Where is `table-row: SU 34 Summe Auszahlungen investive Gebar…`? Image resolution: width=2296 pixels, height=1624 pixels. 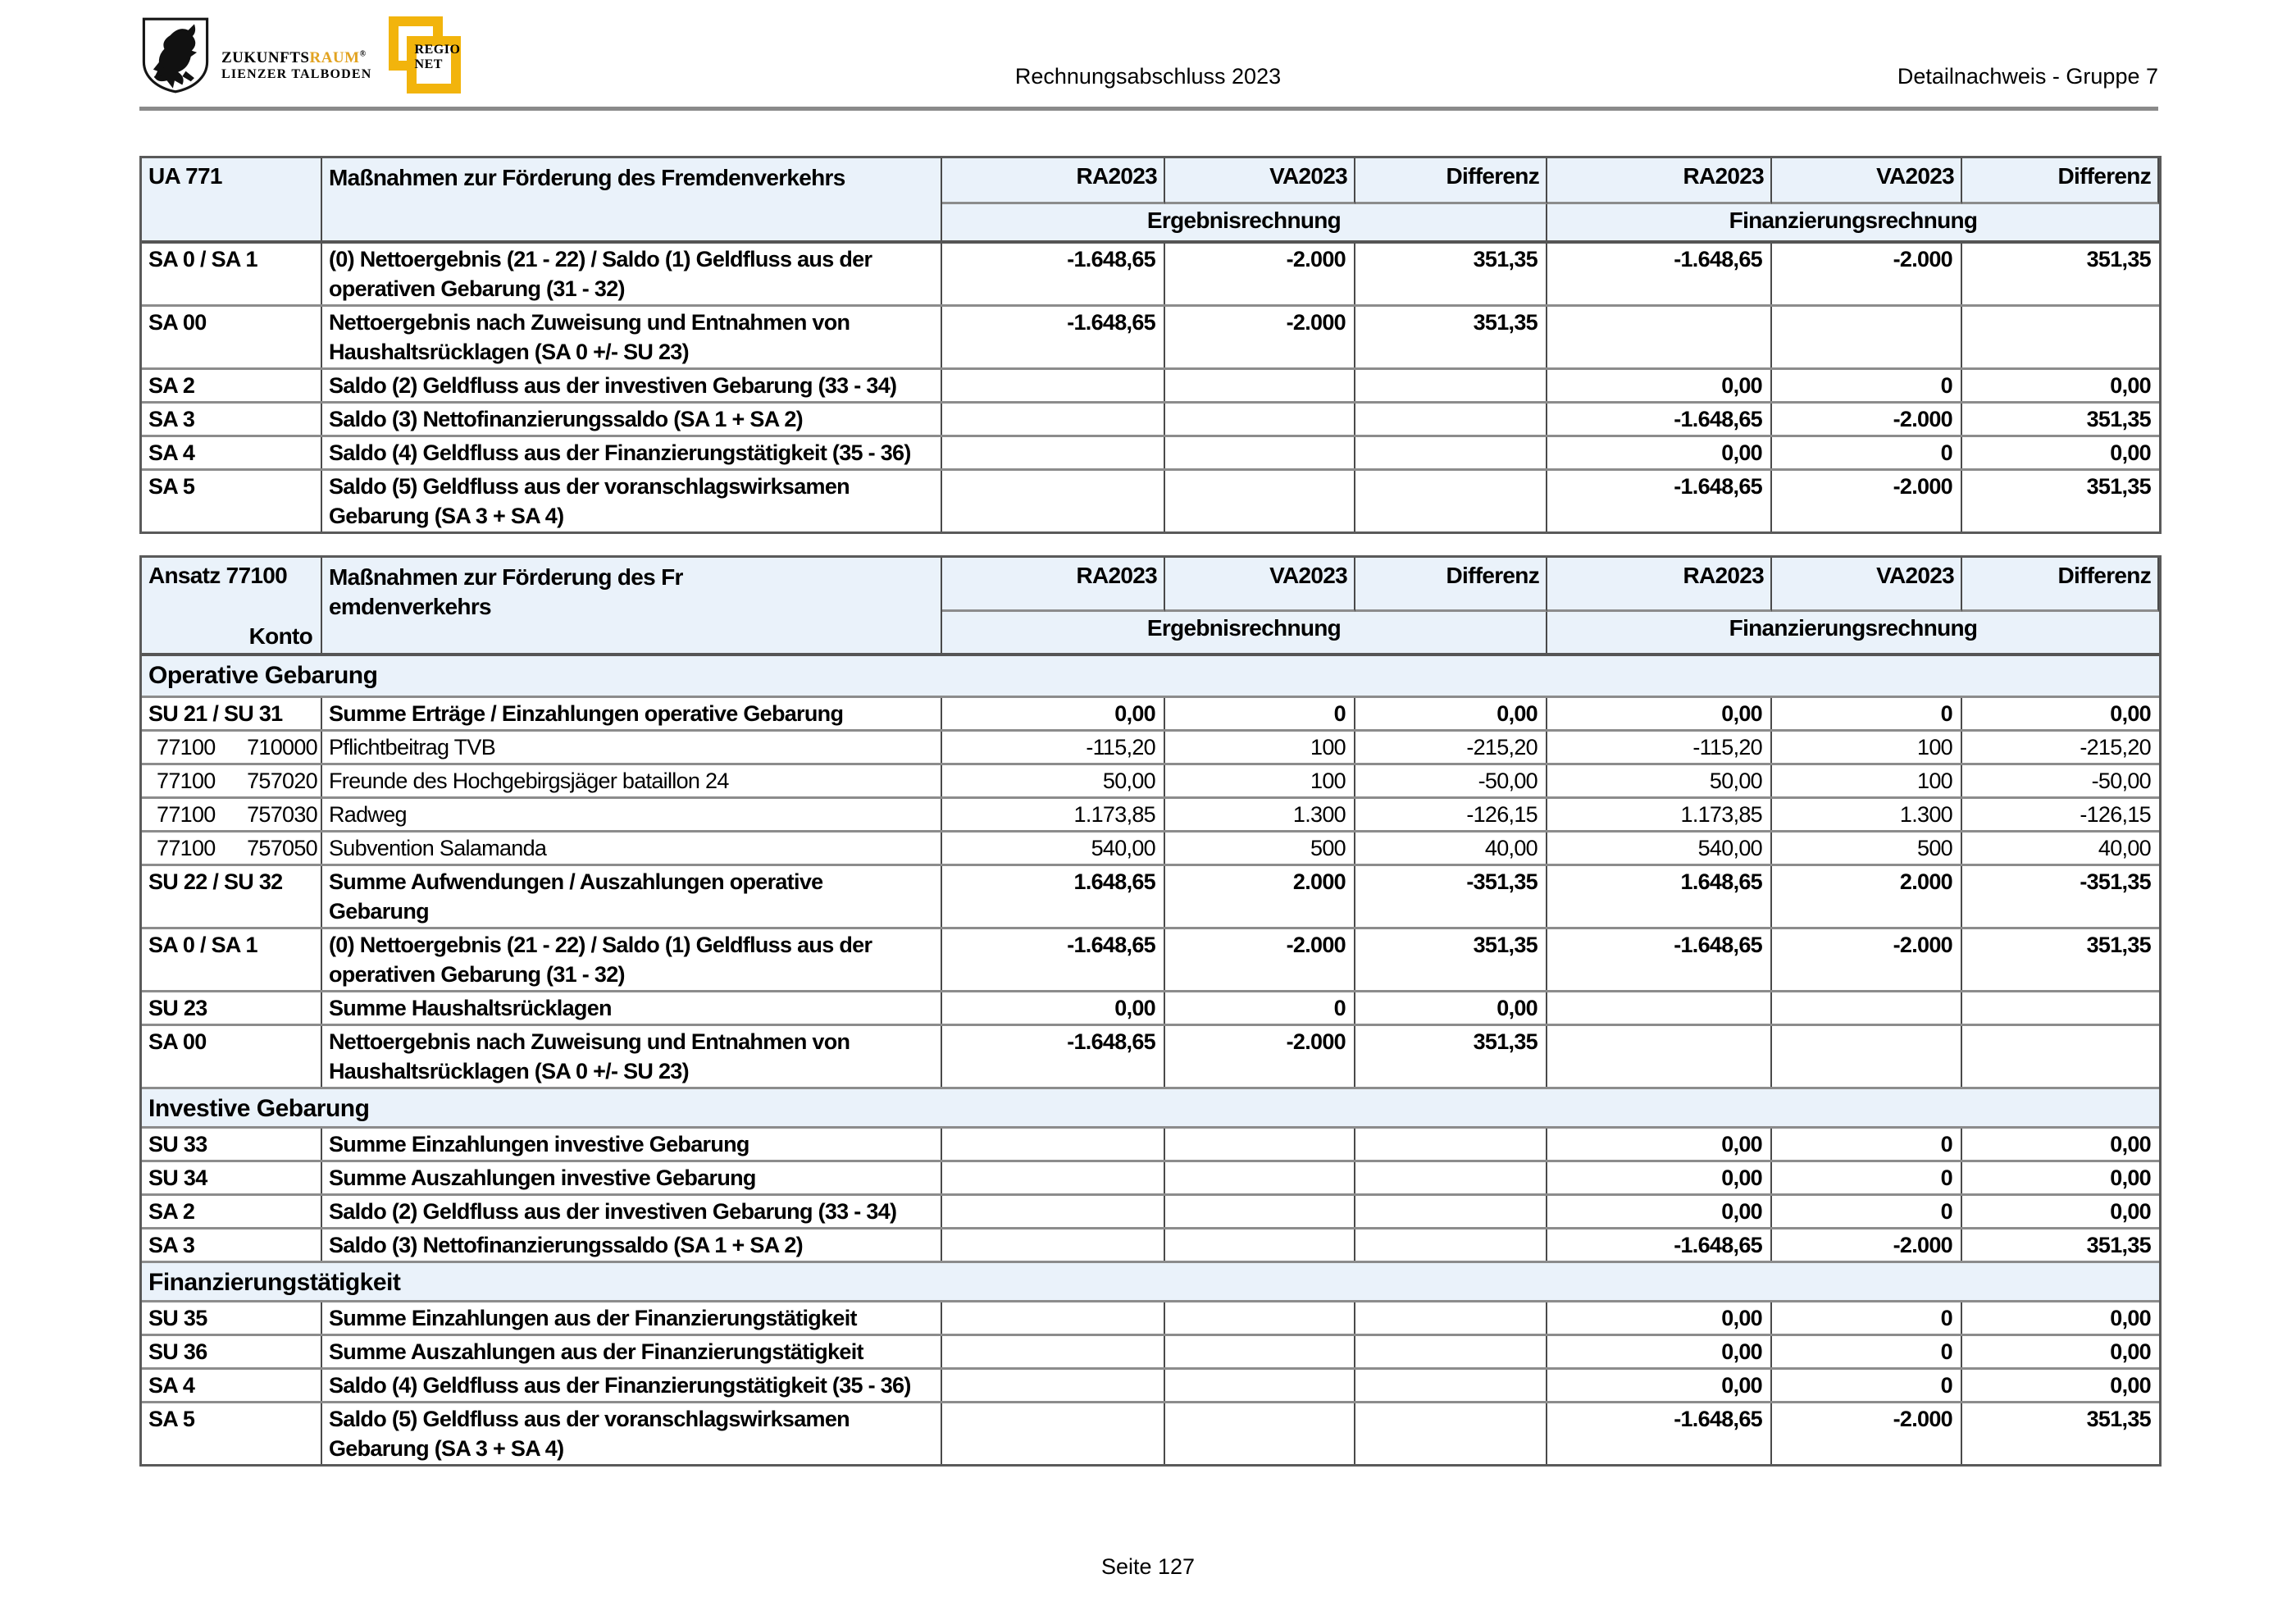 table-row: SU 34 Summe Auszahlungen investive Gebar… is located at coordinates (1150, 1176).